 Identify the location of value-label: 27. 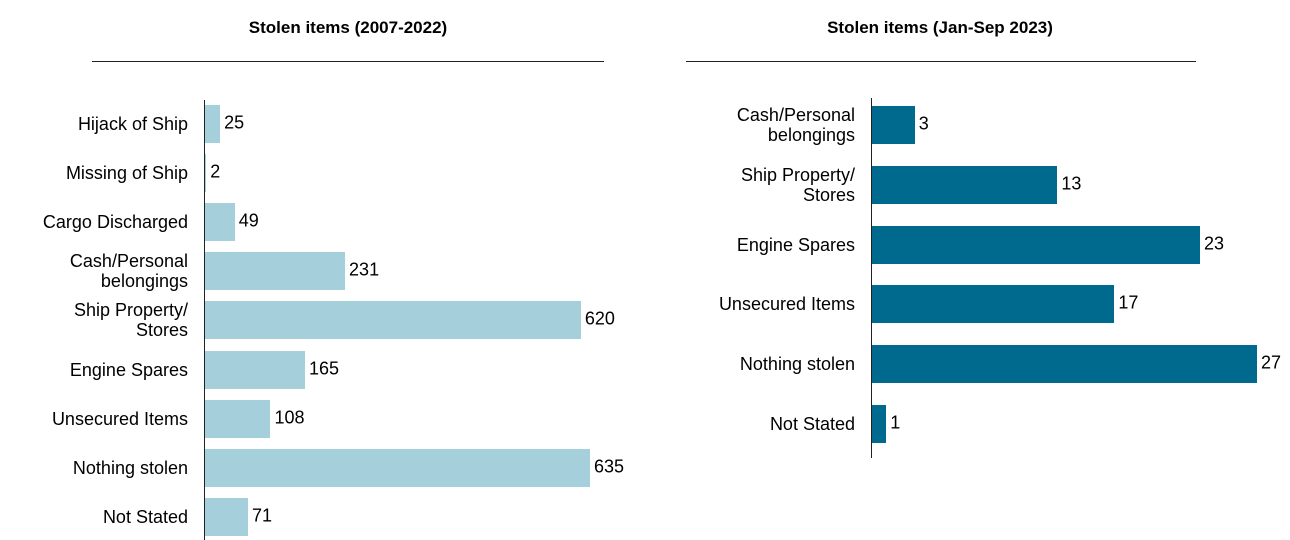
(1271, 362).